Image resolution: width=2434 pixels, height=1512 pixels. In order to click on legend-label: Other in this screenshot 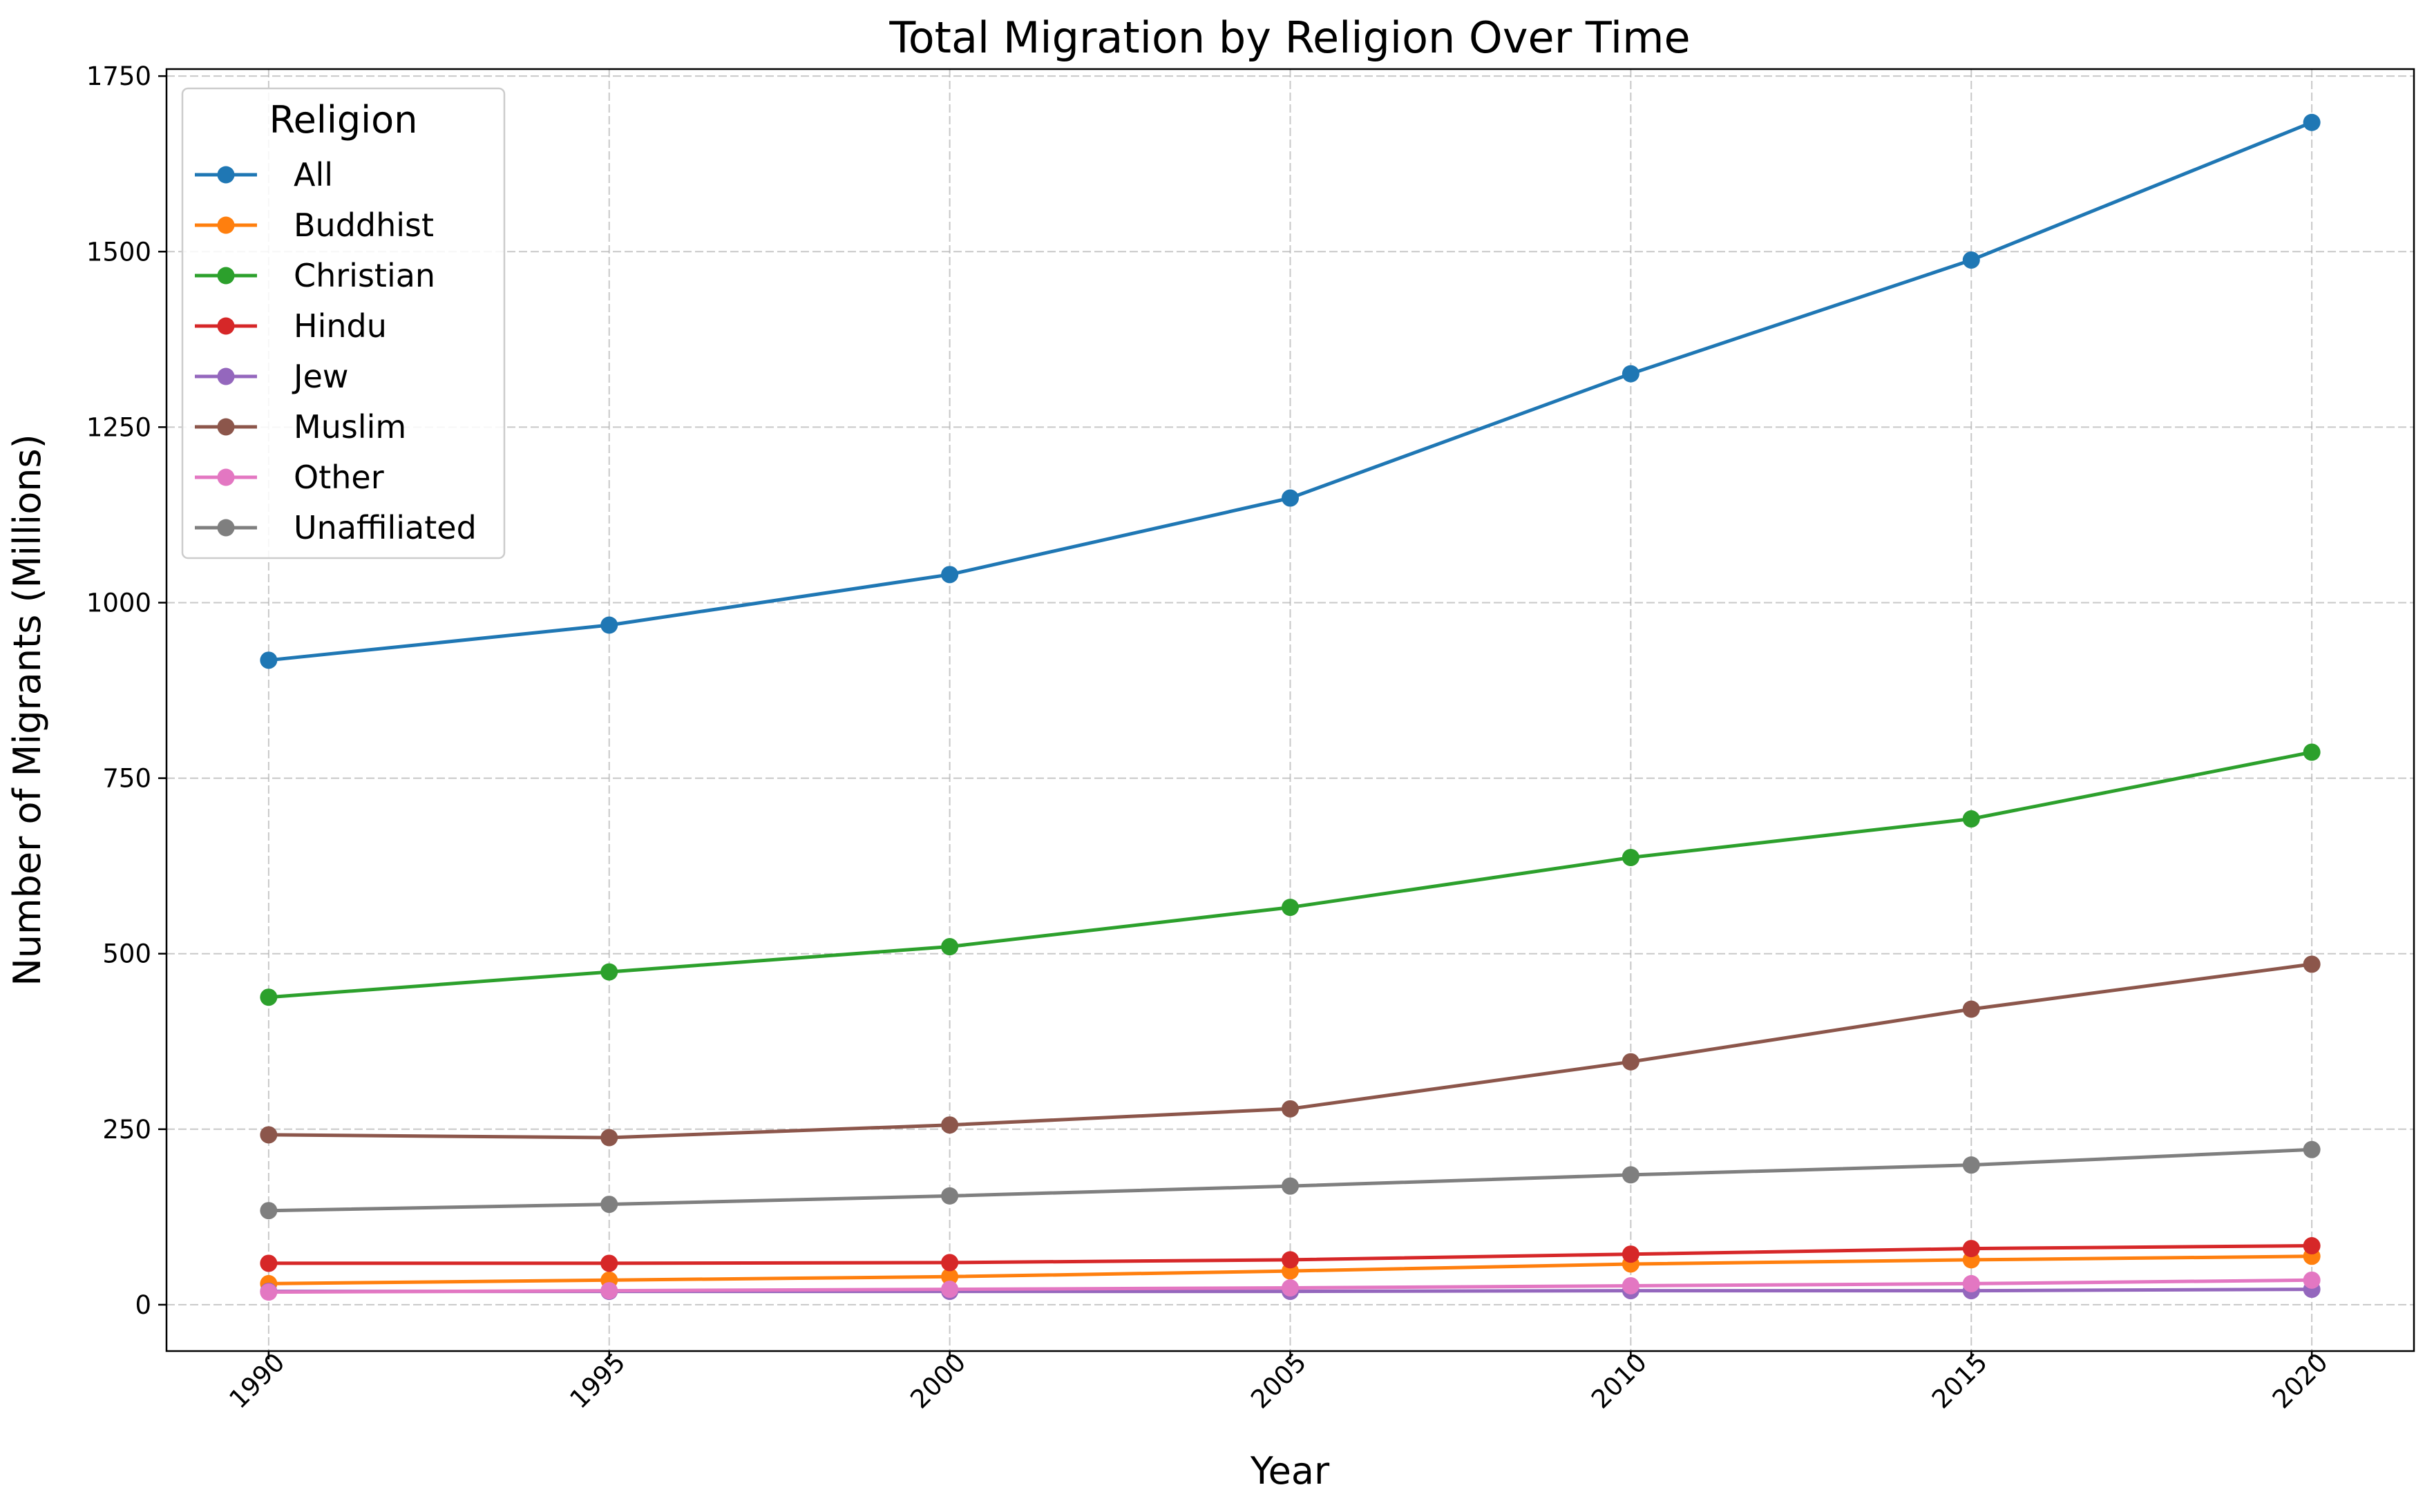, I will do `click(339, 477)`.